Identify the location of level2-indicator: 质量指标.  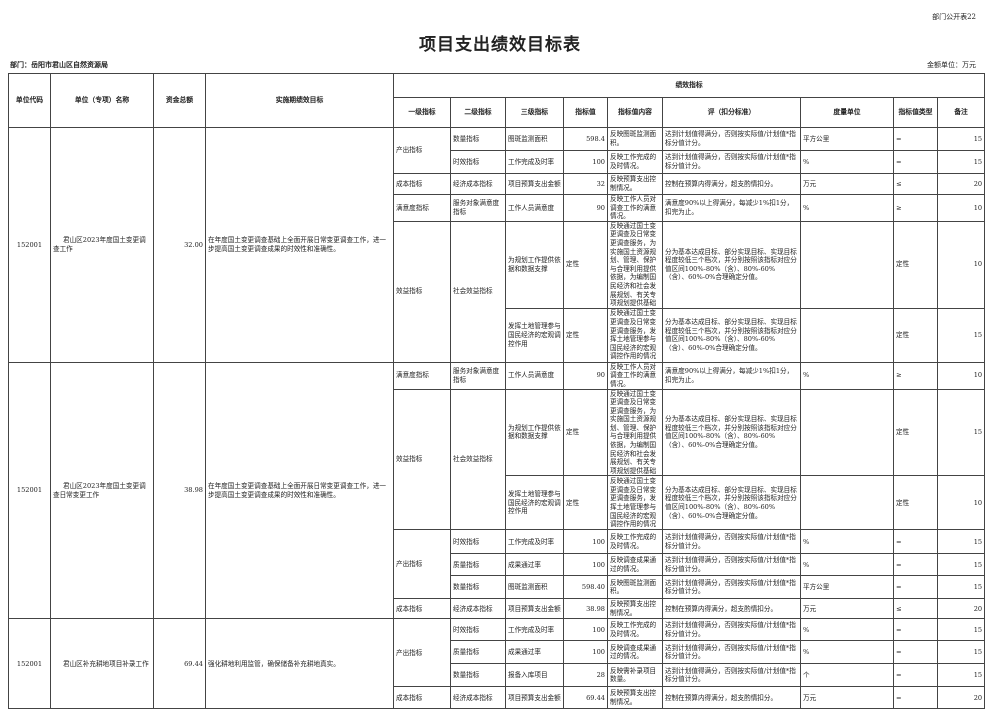
(478, 565).